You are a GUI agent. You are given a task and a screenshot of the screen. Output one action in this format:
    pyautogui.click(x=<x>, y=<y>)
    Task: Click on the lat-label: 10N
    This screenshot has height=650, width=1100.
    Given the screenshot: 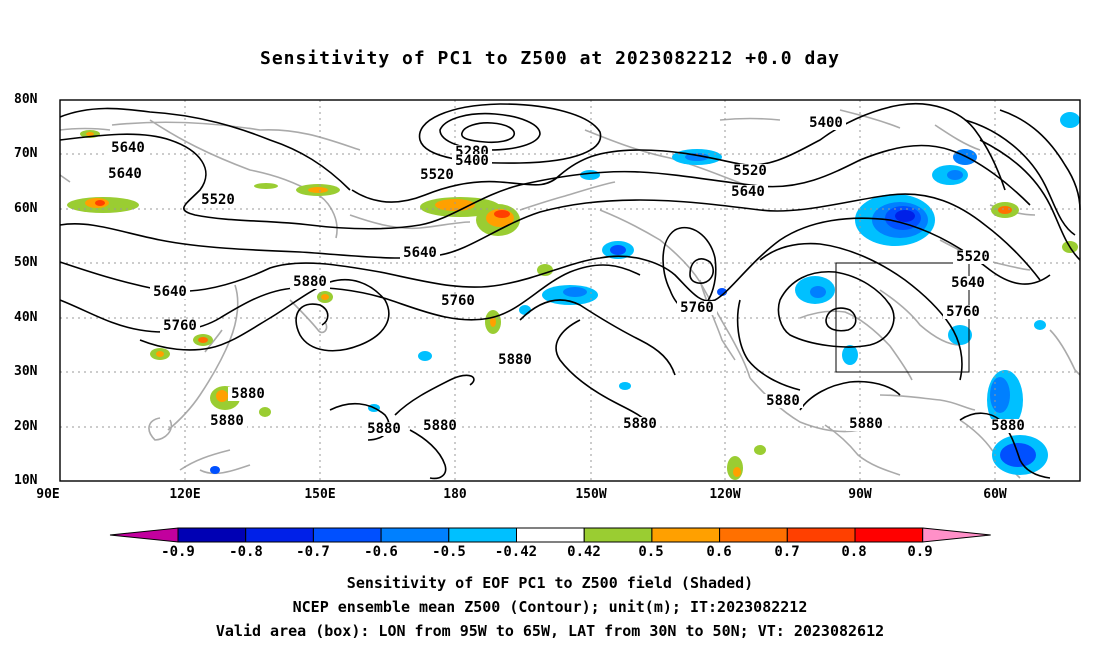 What is the action you would take?
    pyautogui.click(x=26, y=480)
    